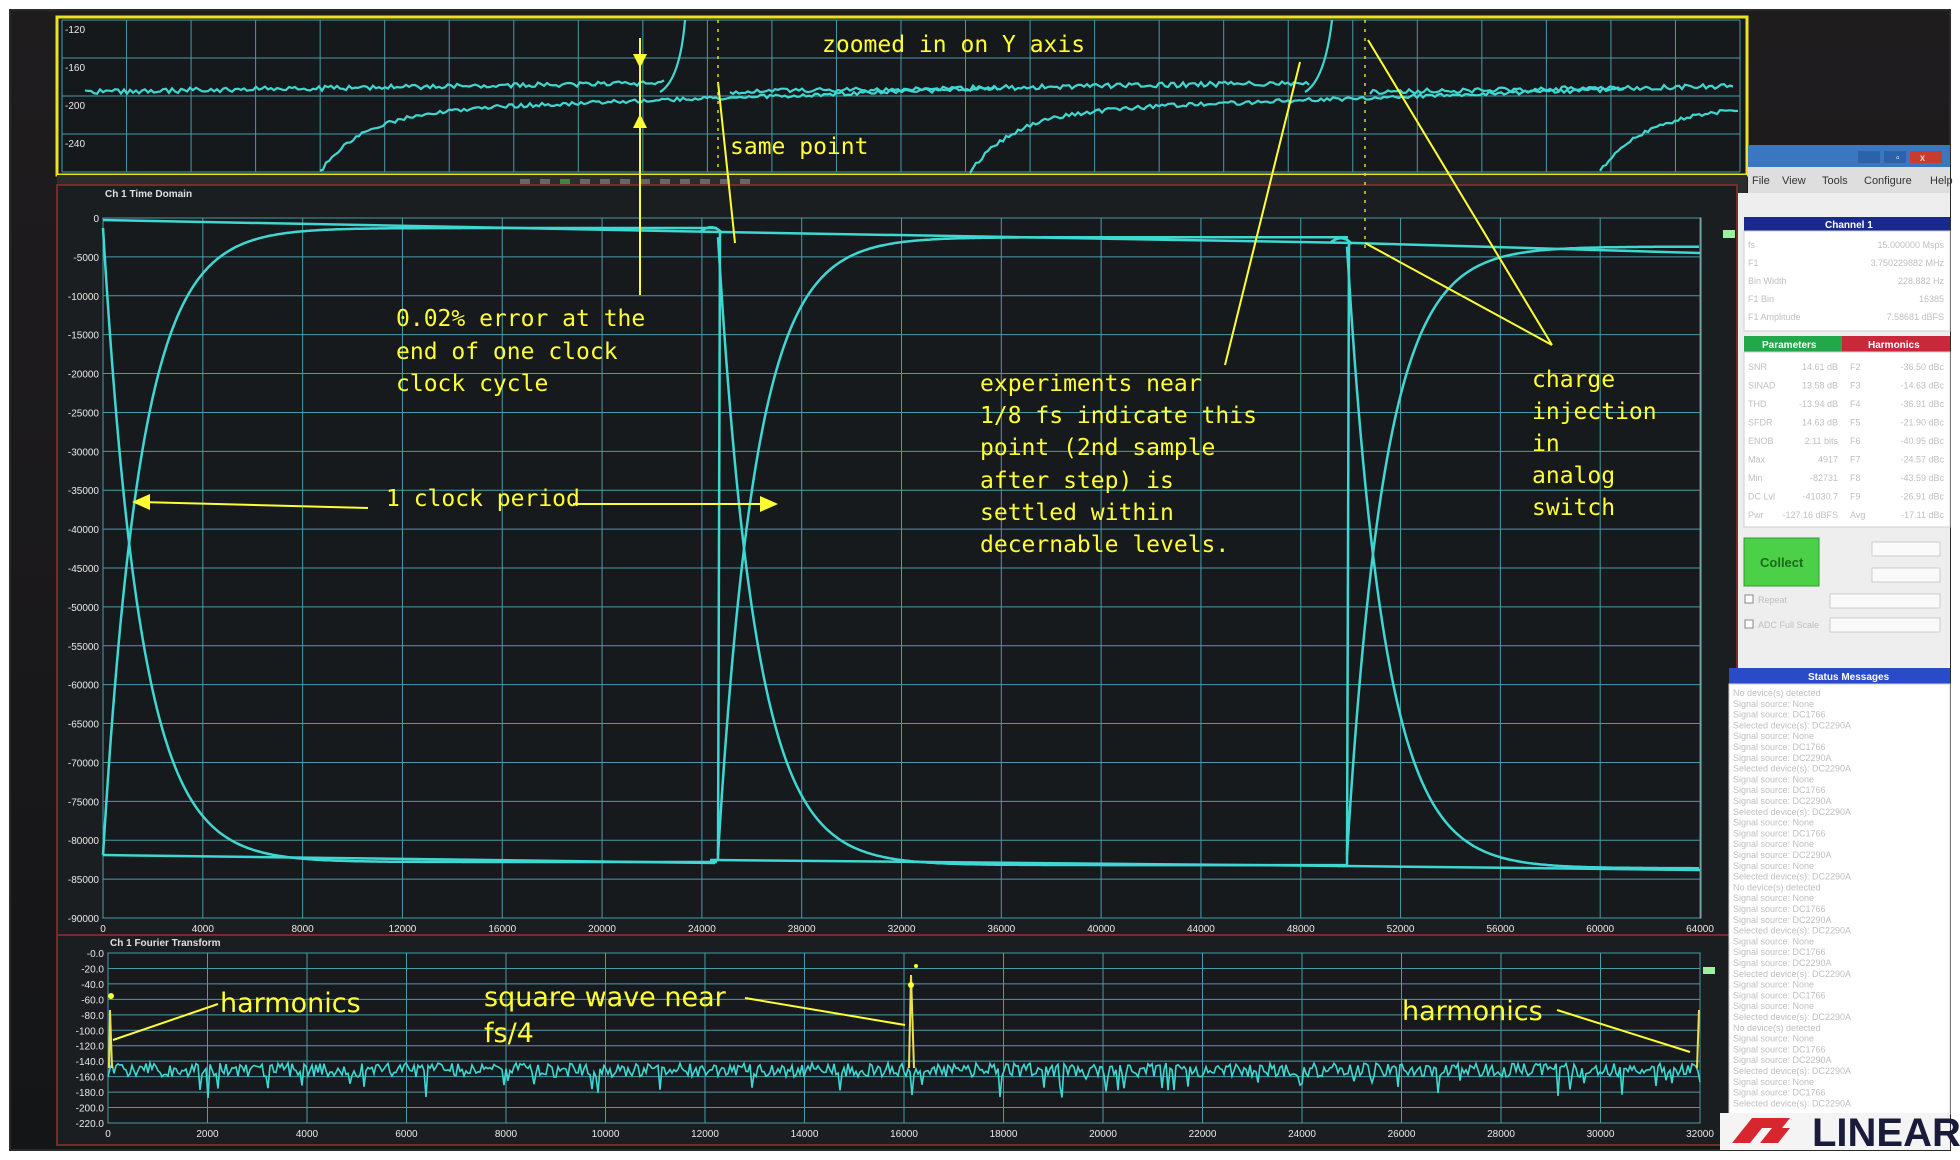 This screenshot has width=1960, height=1160. I want to click on charge-label-line5: switch, so click(1573, 508).